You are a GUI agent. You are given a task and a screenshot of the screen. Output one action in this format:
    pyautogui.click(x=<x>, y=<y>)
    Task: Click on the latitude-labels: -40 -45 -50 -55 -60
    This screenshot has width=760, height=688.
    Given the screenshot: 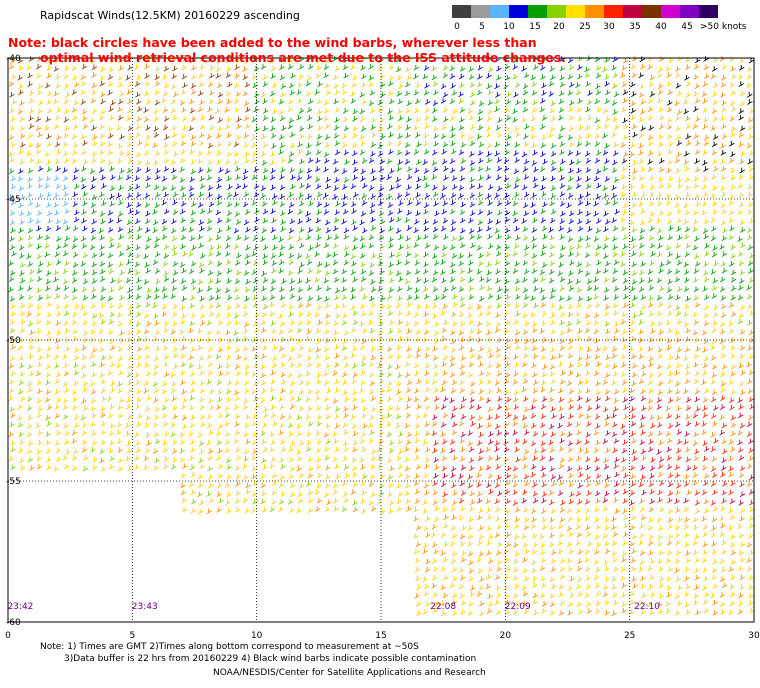 What is the action you would take?
    pyautogui.click(x=13, y=341)
    